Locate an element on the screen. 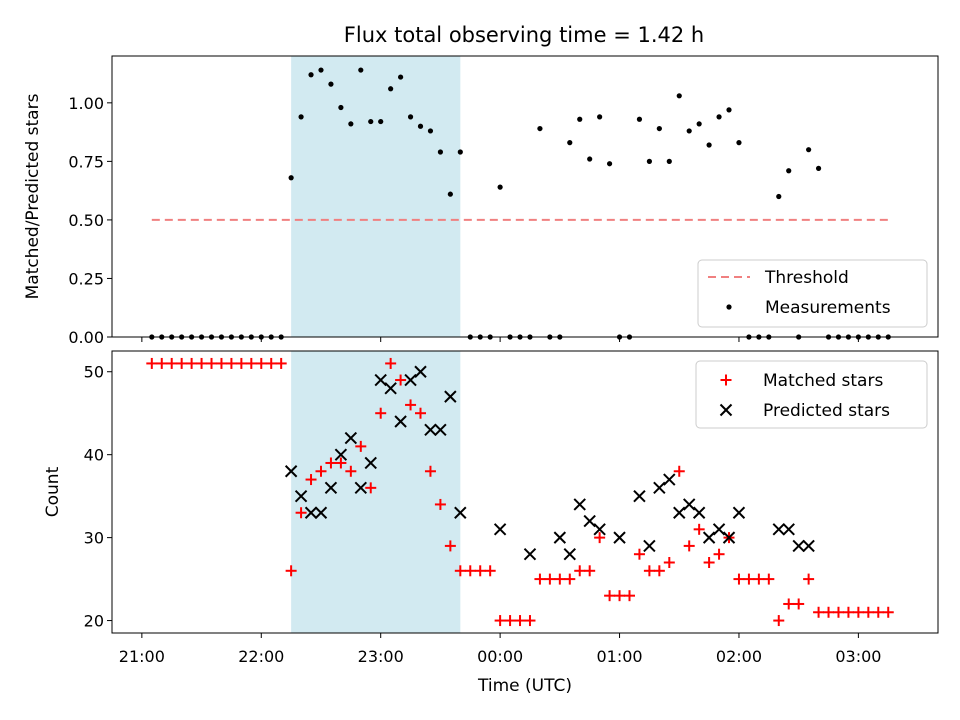 The width and height of the screenshot is (960, 720). legend-predicted-label: Predicted stars is located at coordinates (826, 411).